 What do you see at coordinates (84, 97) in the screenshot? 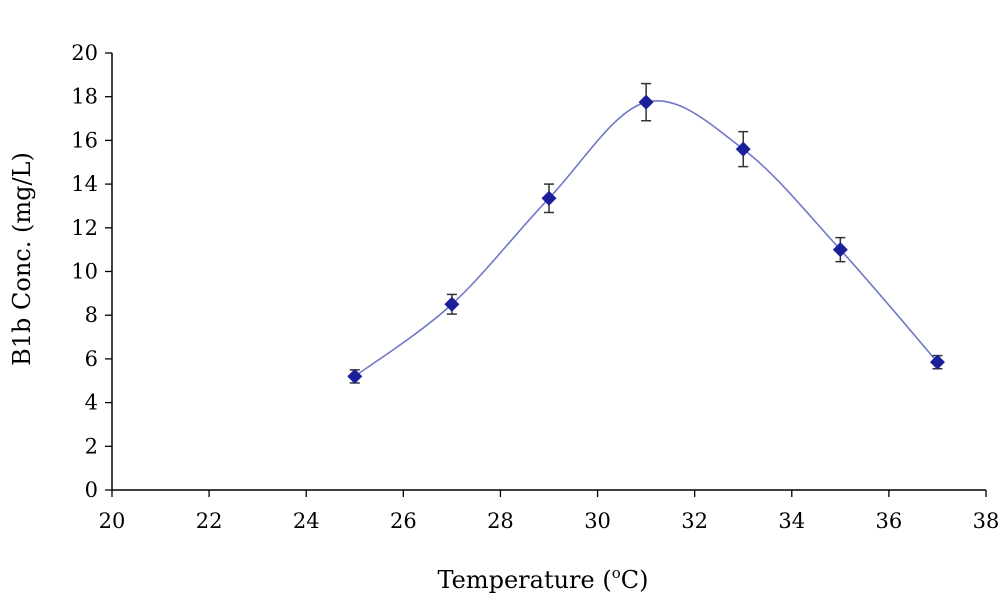
I see `y-tick-label: 18` at bounding box center [84, 97].